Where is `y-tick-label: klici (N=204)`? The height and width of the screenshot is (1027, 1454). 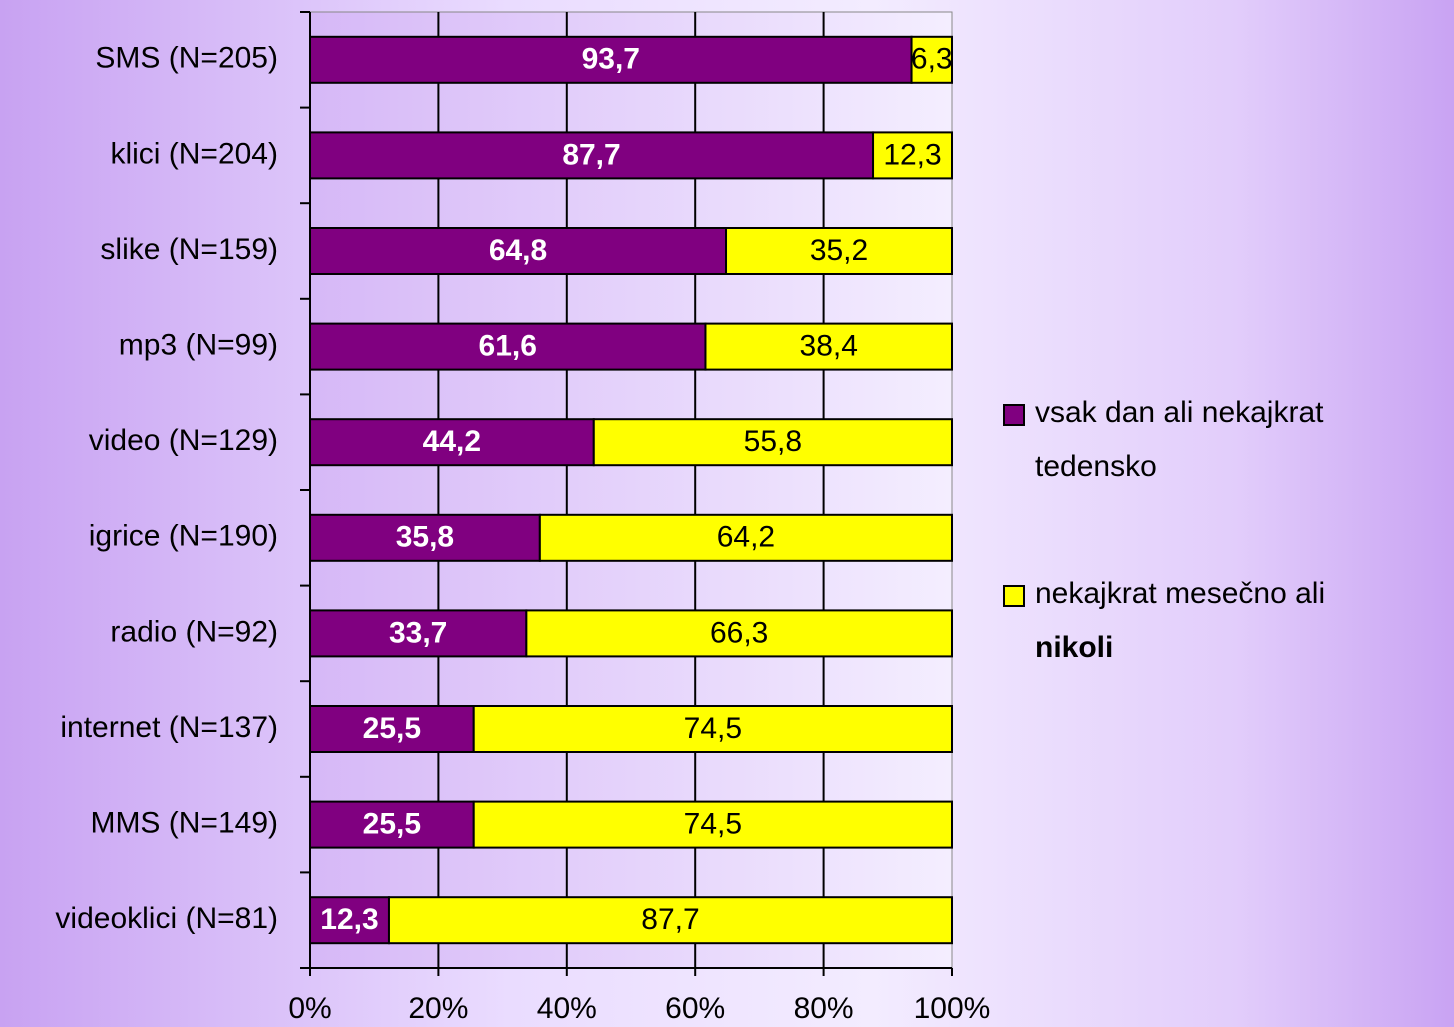
y-tick-label: klici (N=204) is located at coordinates (194, 153).